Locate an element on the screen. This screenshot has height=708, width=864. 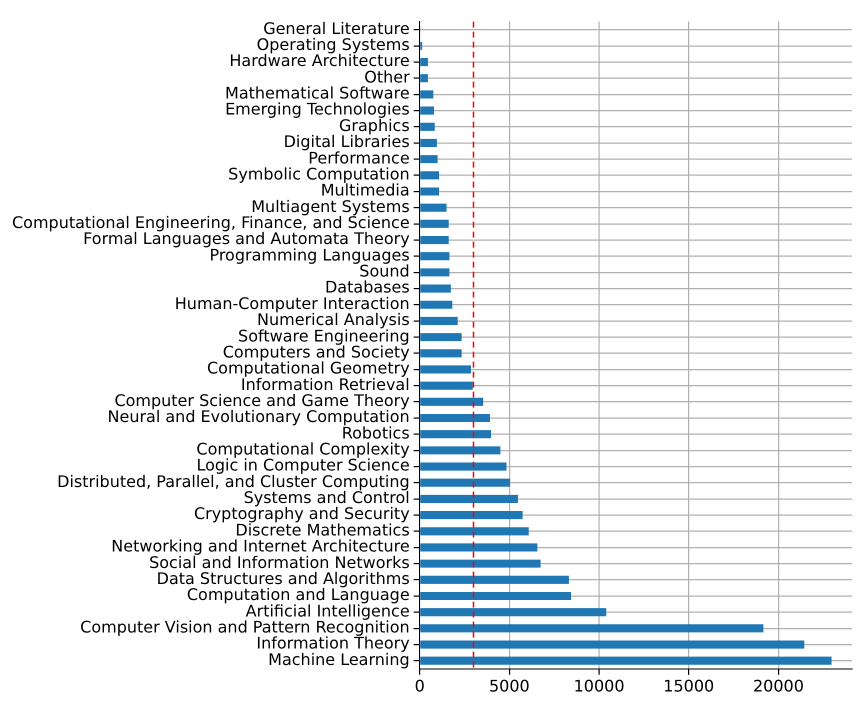
x-tick-label: 5000 is located at coordinates (509, 686).